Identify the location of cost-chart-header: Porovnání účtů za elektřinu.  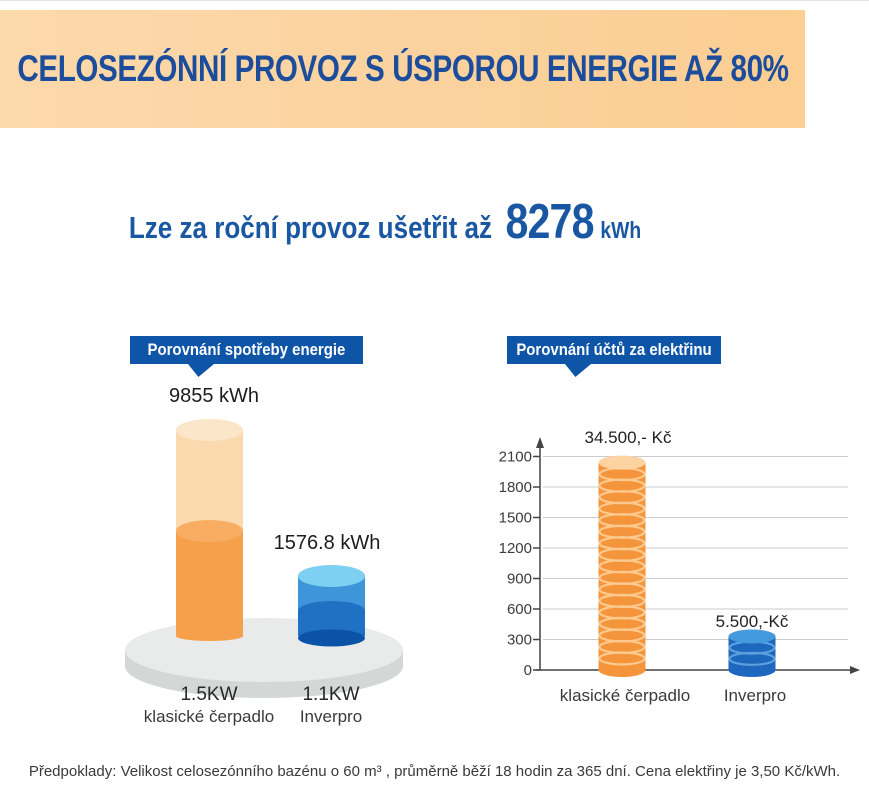
(614, 356).